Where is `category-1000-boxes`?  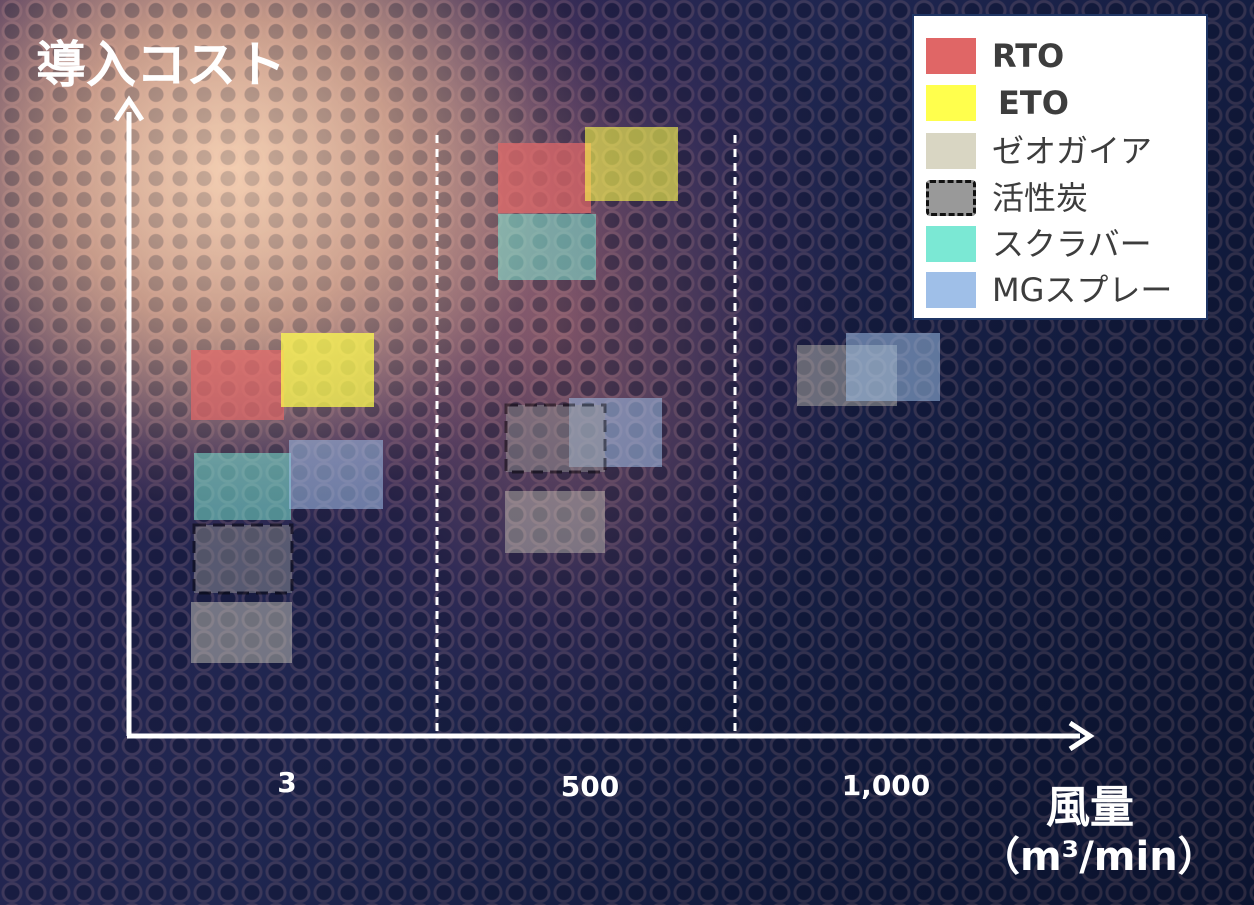 category-1000-boxes is located at coordinates (868, 369).